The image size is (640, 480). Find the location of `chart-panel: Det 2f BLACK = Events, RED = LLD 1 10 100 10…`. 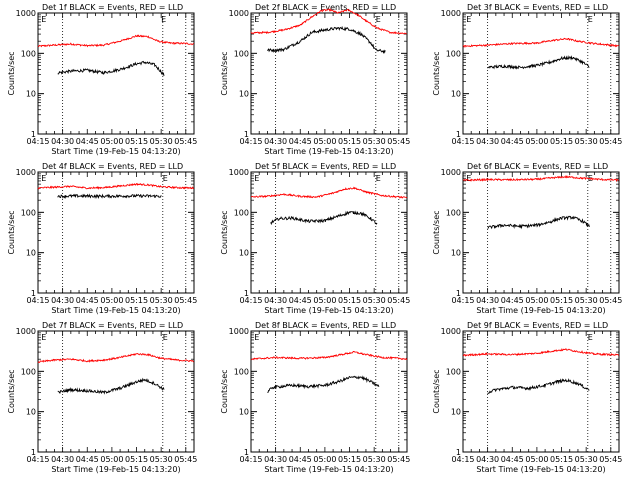

chart-panel: Det 2f BLACK = Events, RED = LLD 1 10 100 10… is located at coordinates (315, 79).